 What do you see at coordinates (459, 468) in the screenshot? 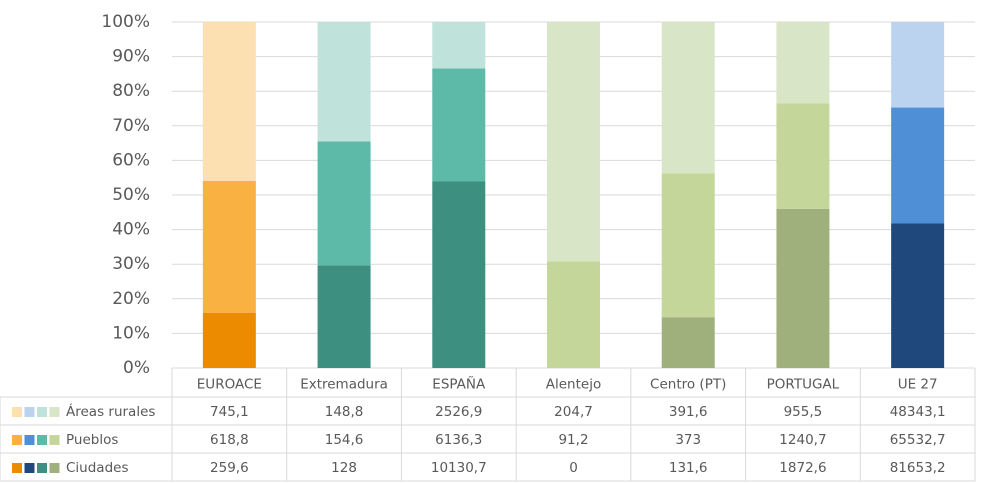
I see `table-value: 10130,7` at bounding box center [459, 468].